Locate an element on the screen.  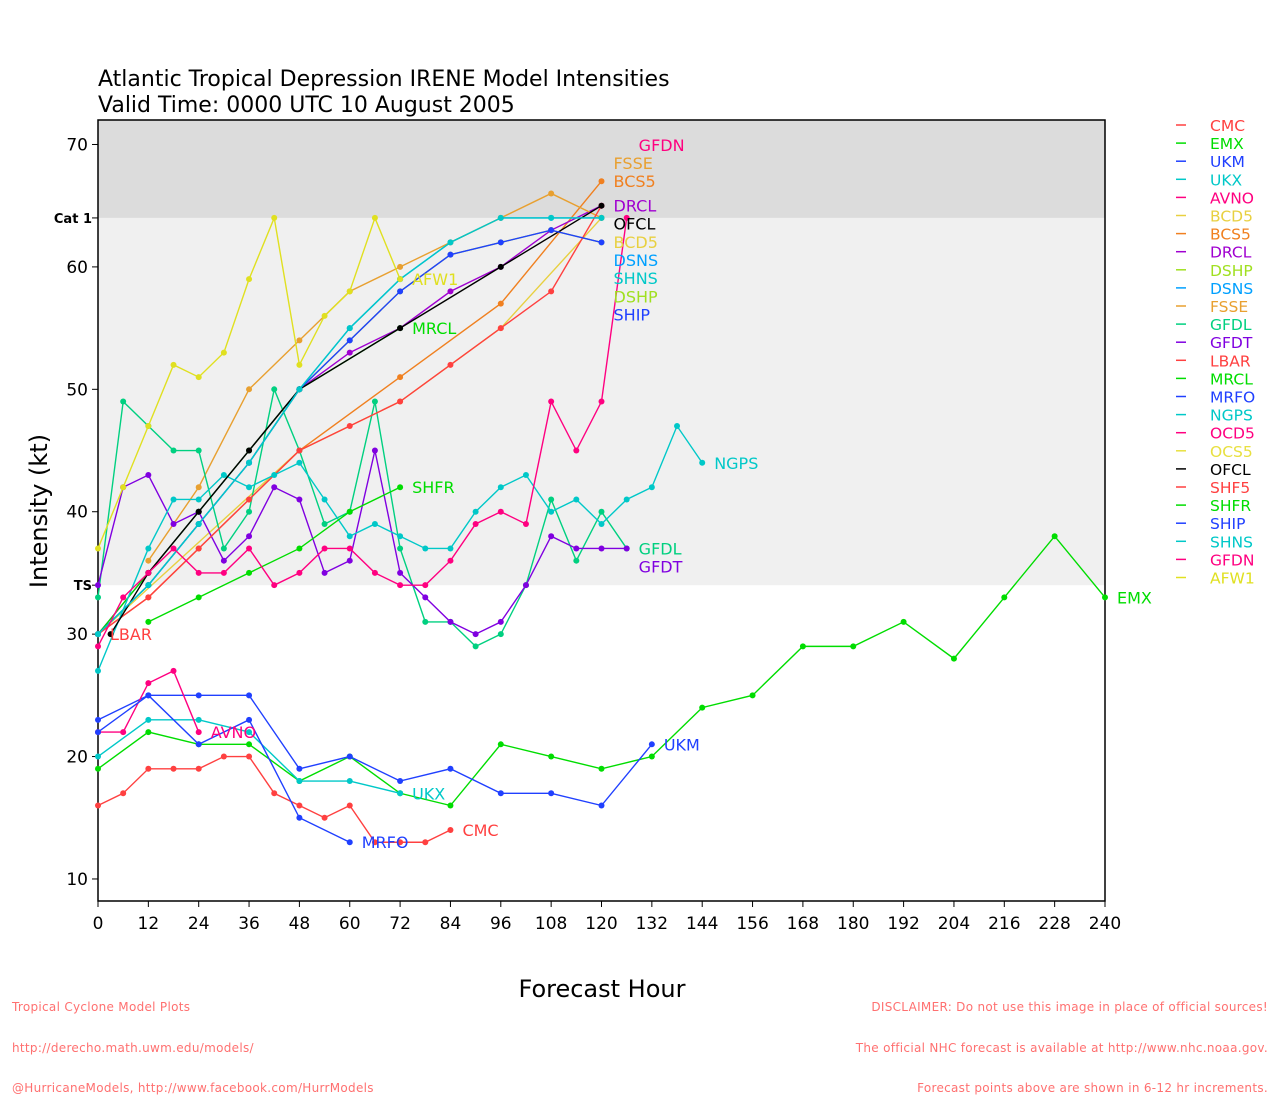
data-point-ukx is located at coordinates (148, 719).